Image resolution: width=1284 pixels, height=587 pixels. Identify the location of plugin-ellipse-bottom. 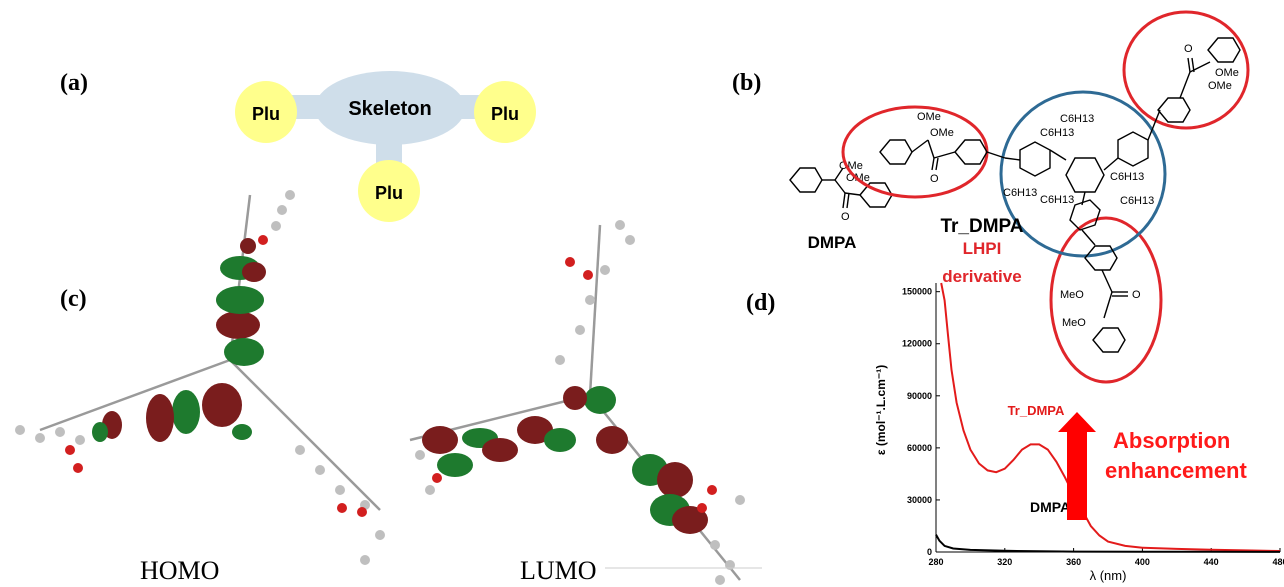
(1106, 300).